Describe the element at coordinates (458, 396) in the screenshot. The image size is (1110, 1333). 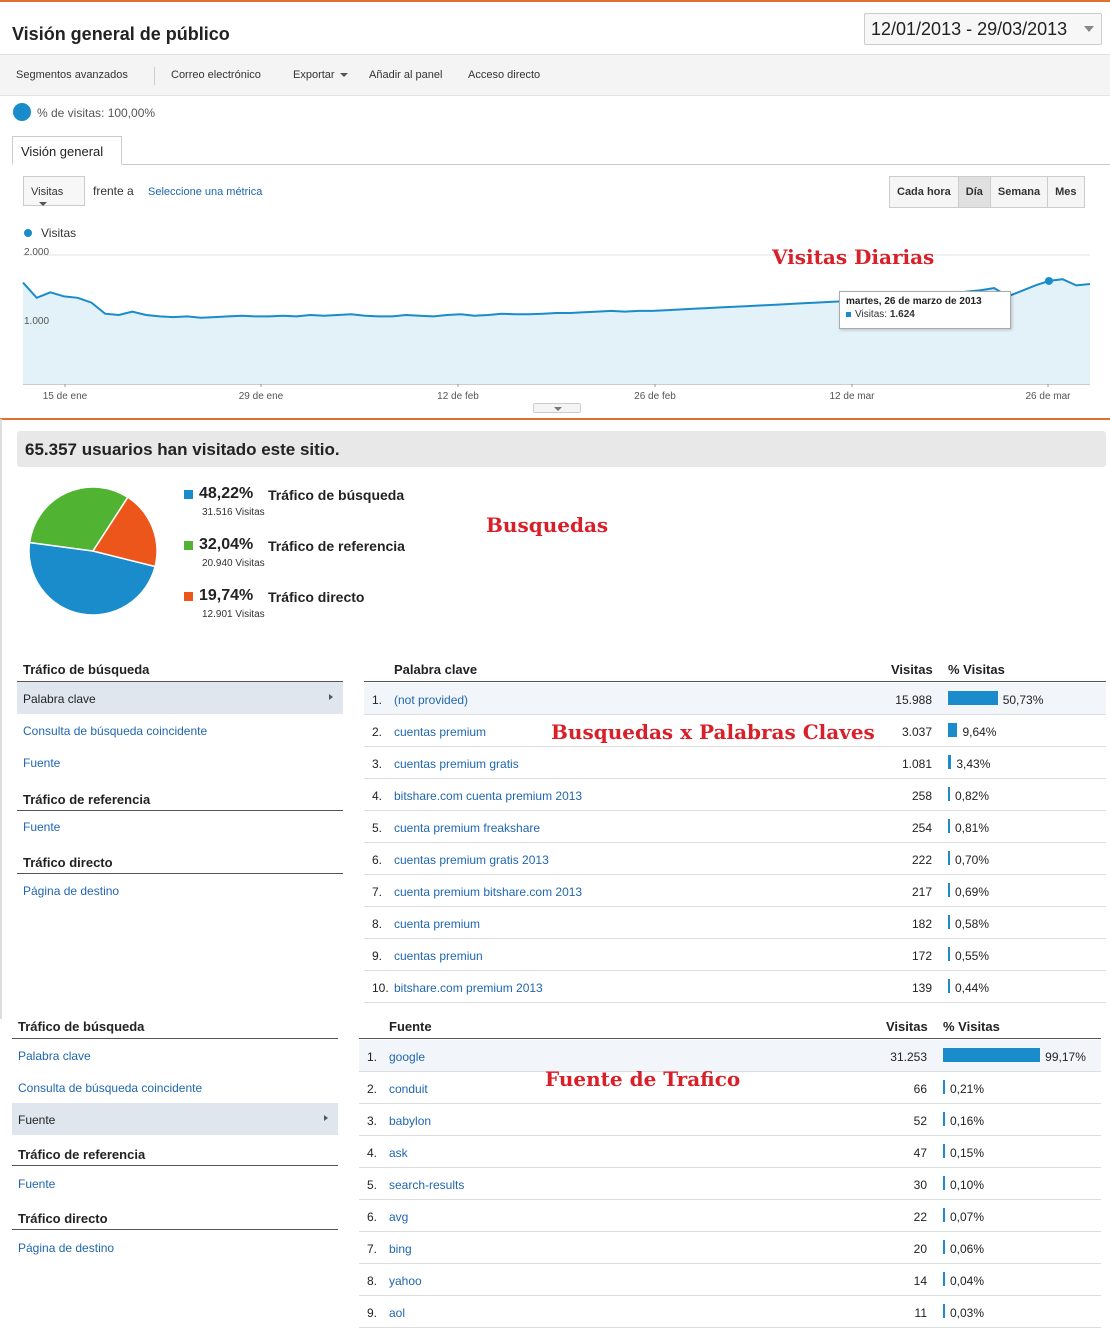
I see `x-tick-label: 12 de feb` at that location.